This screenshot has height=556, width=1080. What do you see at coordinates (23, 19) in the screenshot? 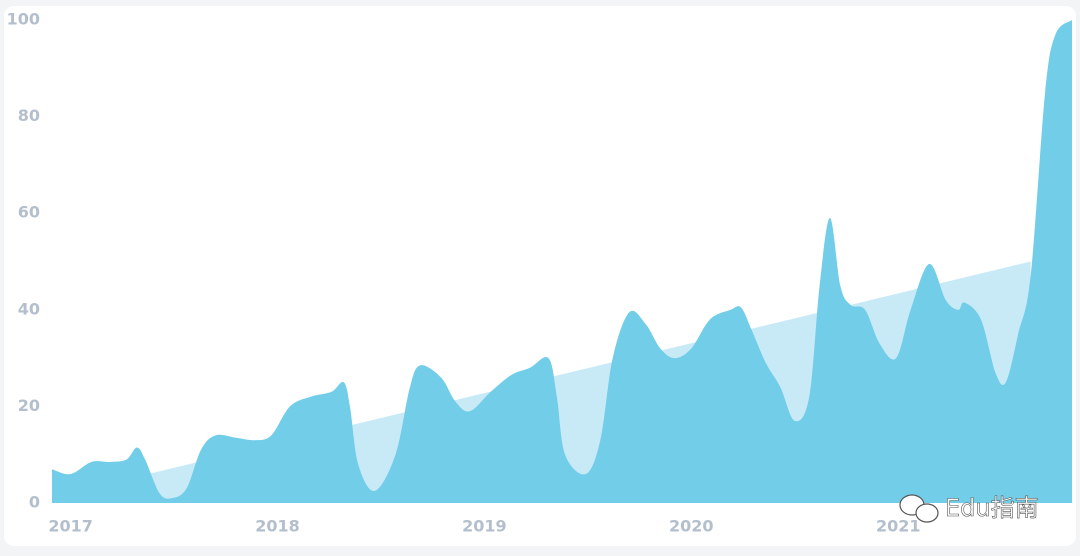
I see `y-tick-label: 100` at bounding box center [23, 19].